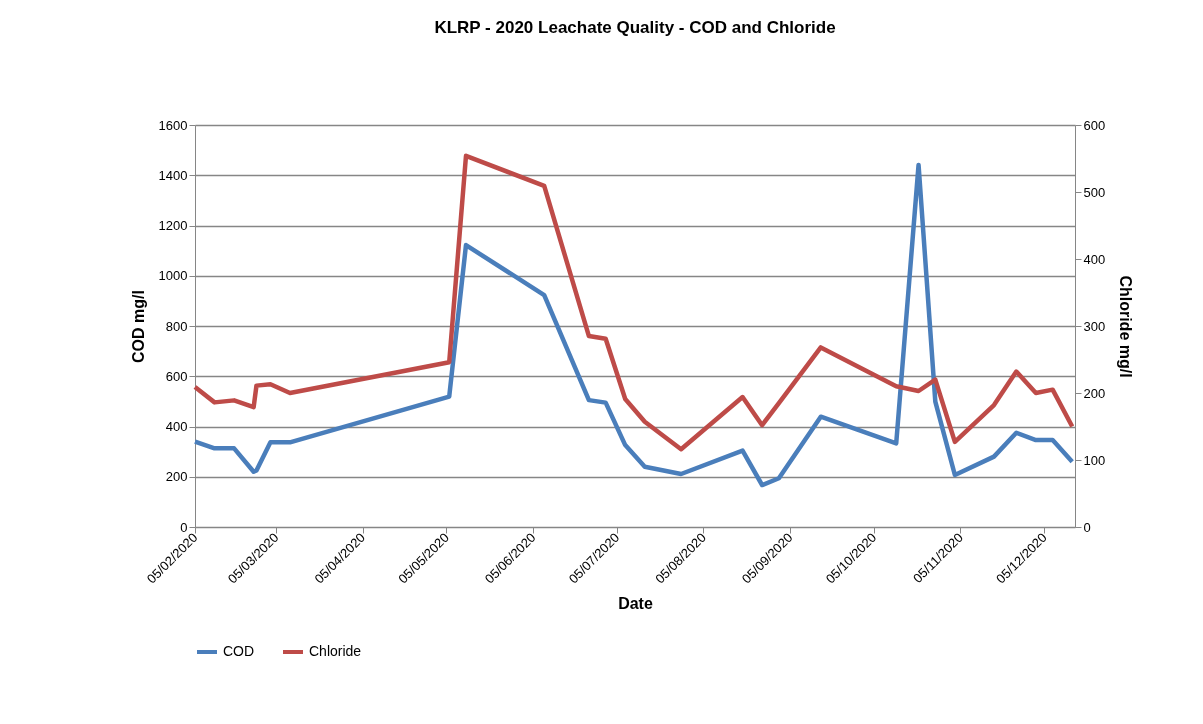 This screenshot has height=724, width=1203. What do you see at coordinates (138, 326) in the screenshot?
I see `y-axis-title: COD mg/l` at bounding box center [138, 326].